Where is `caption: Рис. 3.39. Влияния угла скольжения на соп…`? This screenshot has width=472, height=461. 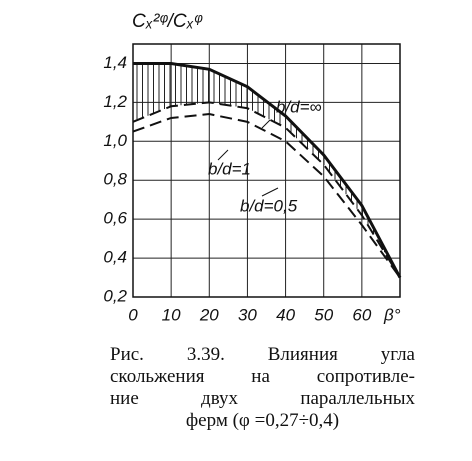
caption: Рис. 3.39. Влияния угла скольжения на соп… is located at coordinates (262, 388).